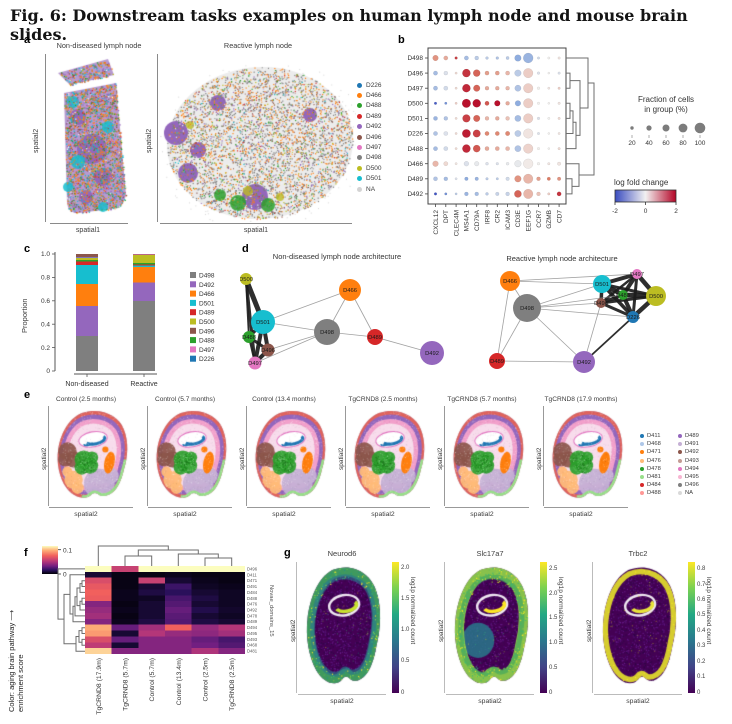 Image resolution: width=732 pixels, height=724 pixels. What do you see at coordinates (207, 331) in the screenshot?
I see `bar-legend-label: D496` at bounding box center [207, 331].